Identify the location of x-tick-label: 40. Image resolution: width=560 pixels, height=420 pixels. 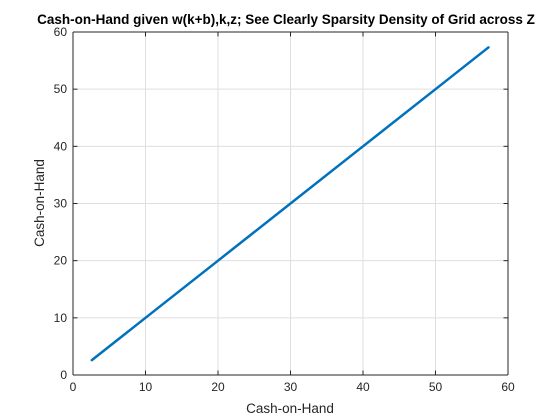
(363, 387).